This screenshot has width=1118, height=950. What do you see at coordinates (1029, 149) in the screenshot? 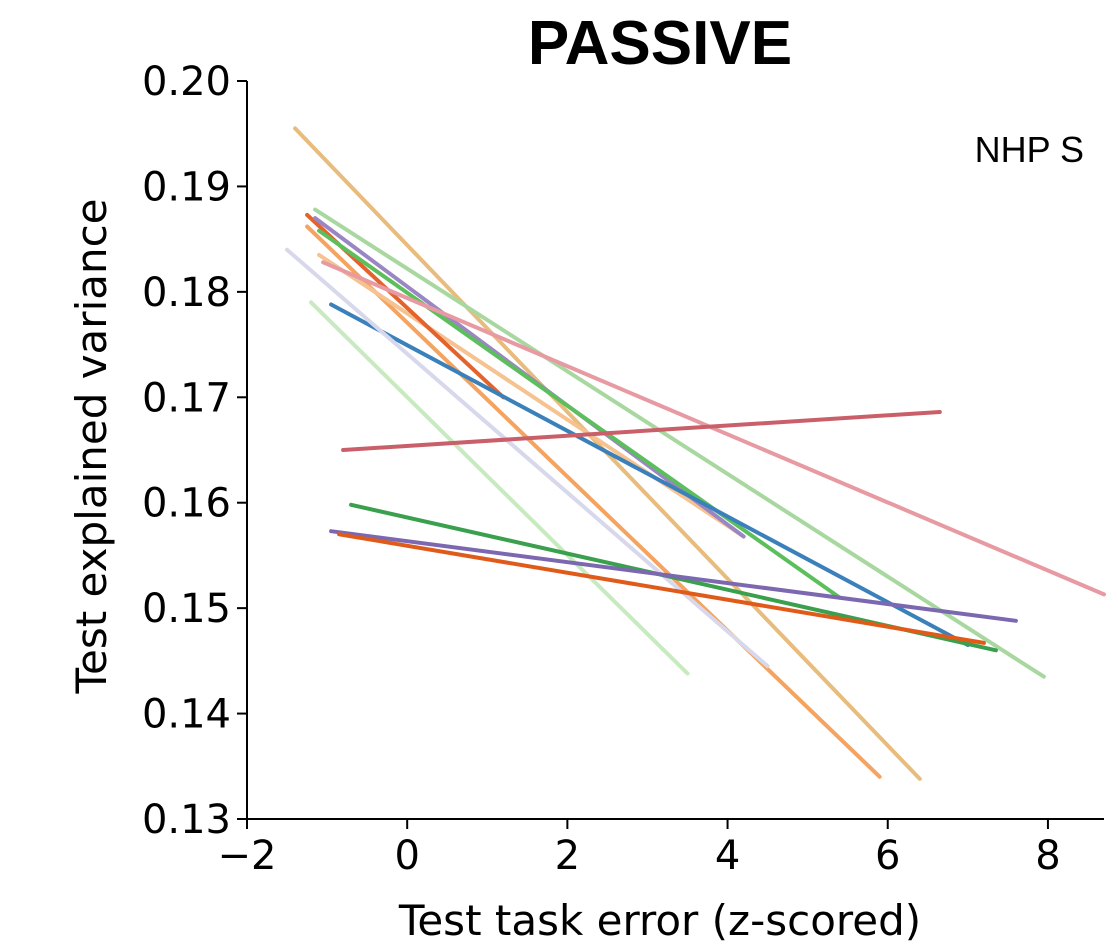
I see `chart-annotation: NHP S` at bounding box center [1029, 149].